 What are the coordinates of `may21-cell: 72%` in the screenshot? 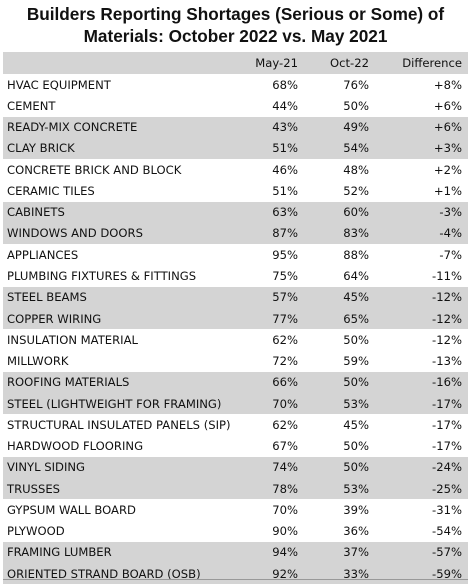 It's located at (285, 361).